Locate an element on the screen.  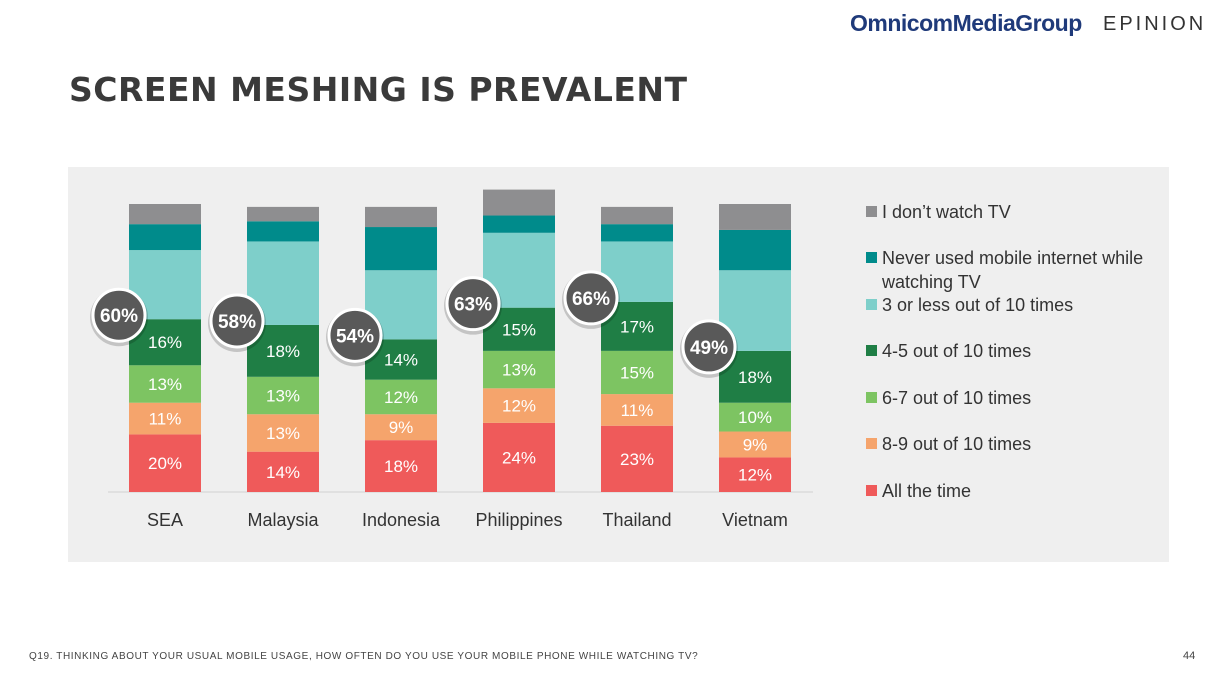
data-label-all_the_time-4: 23% is located at coordinates (637, 459).